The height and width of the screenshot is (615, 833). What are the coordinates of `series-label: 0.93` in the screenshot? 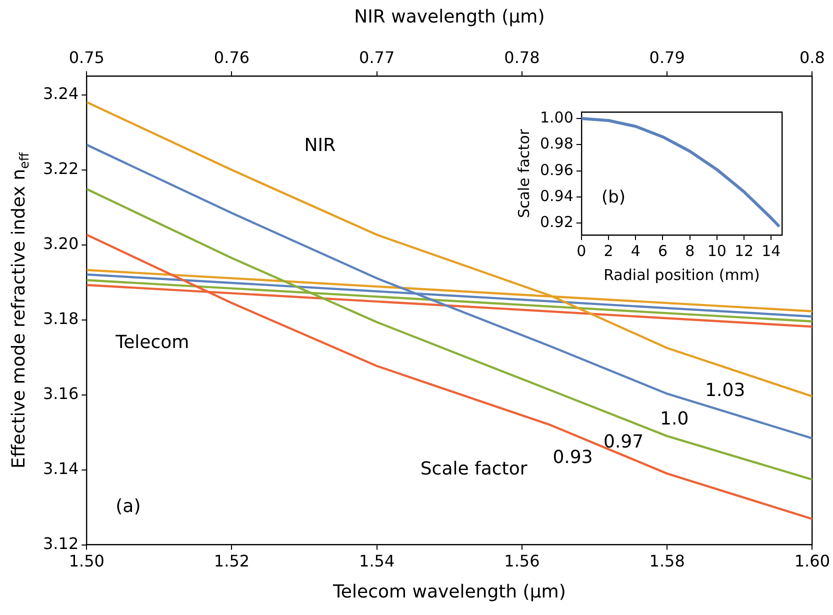 It's located at (572, 457).